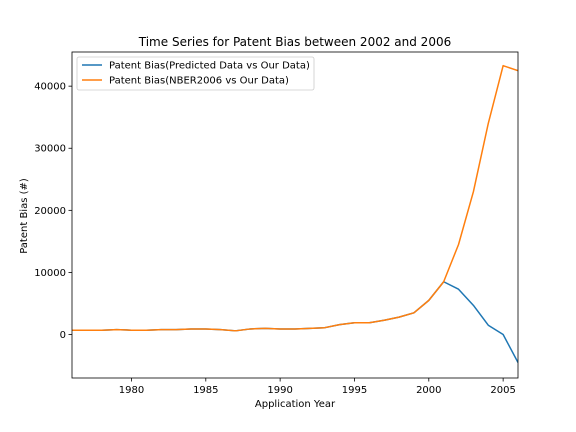  What do you see at coordinates (131, 390) in the screenshot?
I see `x-tick-label-1980: 1980` at bounding box center [131, 390].